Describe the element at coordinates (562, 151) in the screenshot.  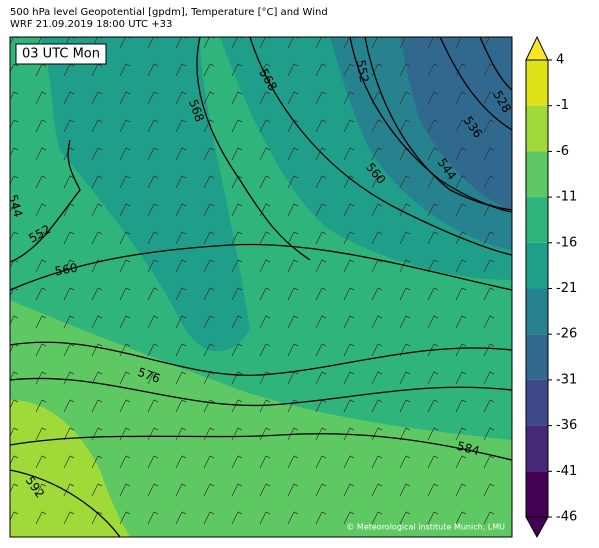
I see `colorbar-tick-label: -6` at that location.